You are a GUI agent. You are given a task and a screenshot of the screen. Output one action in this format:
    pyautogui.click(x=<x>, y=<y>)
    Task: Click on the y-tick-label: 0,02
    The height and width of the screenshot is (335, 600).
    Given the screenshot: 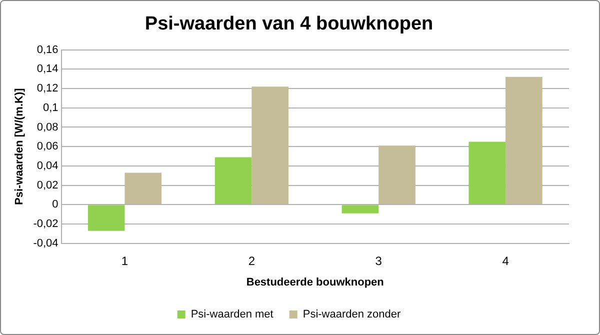 What is the action you would take?
    pyautogui.click(x=47, y=185)
    